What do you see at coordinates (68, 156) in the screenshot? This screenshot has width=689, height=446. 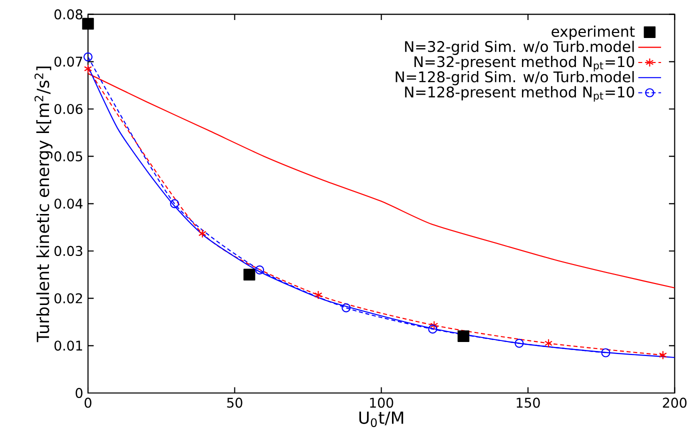 I see `y-tick-label: 0.05` at bounding box center [68, 156].